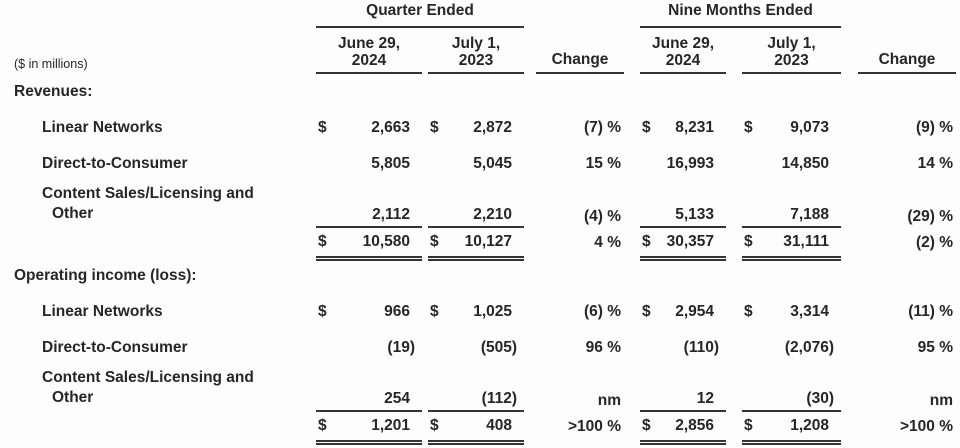 This screenshot has height=448, width=960. Describe the element at coordinates (476, 244) in the screenshot. I see `cell-quarter-2023: $10,127` at that location.